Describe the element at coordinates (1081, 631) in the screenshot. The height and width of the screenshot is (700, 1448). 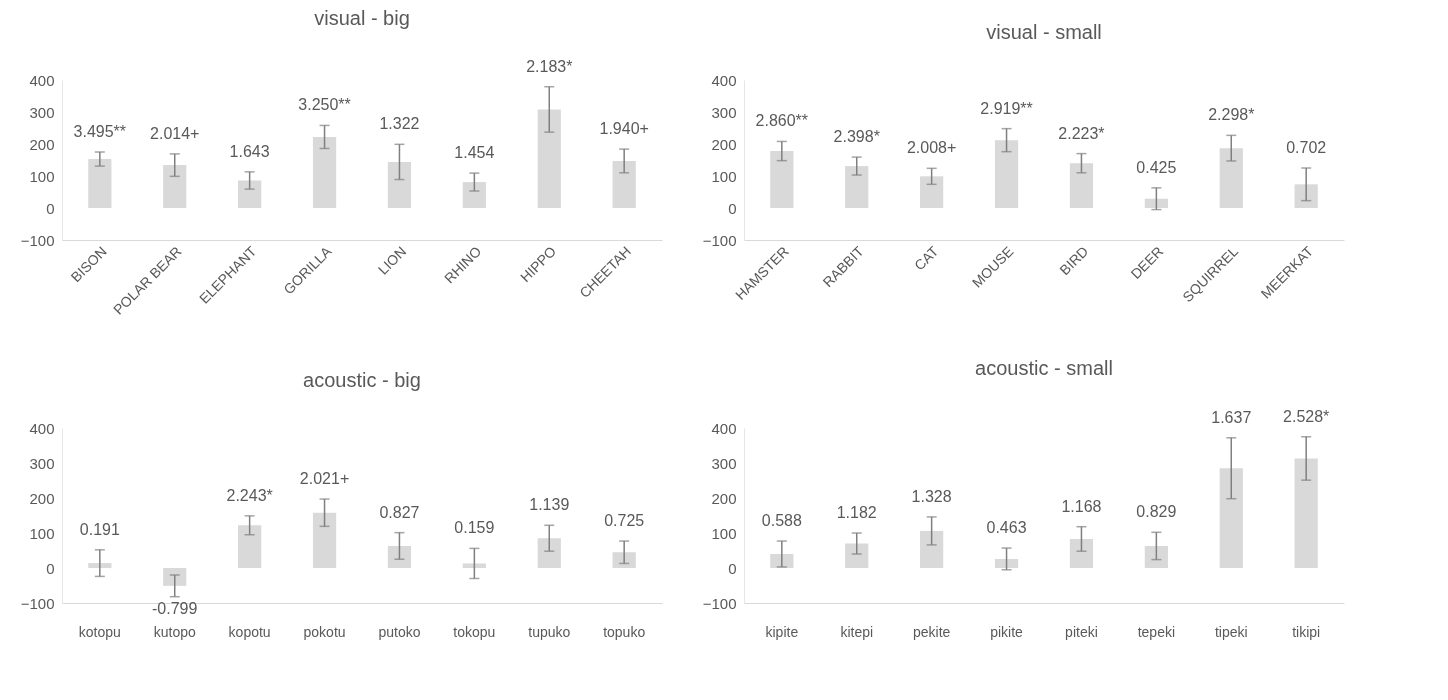
I see `x-tick-label: piteki` at that location.